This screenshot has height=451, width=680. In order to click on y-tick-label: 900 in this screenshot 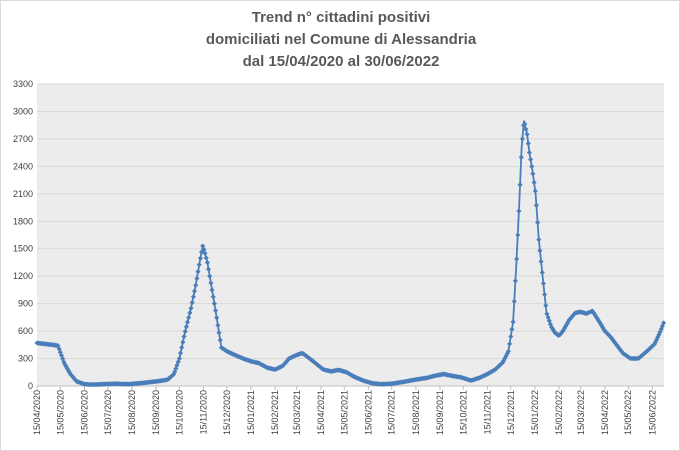, I will do `click(25, 304)`.